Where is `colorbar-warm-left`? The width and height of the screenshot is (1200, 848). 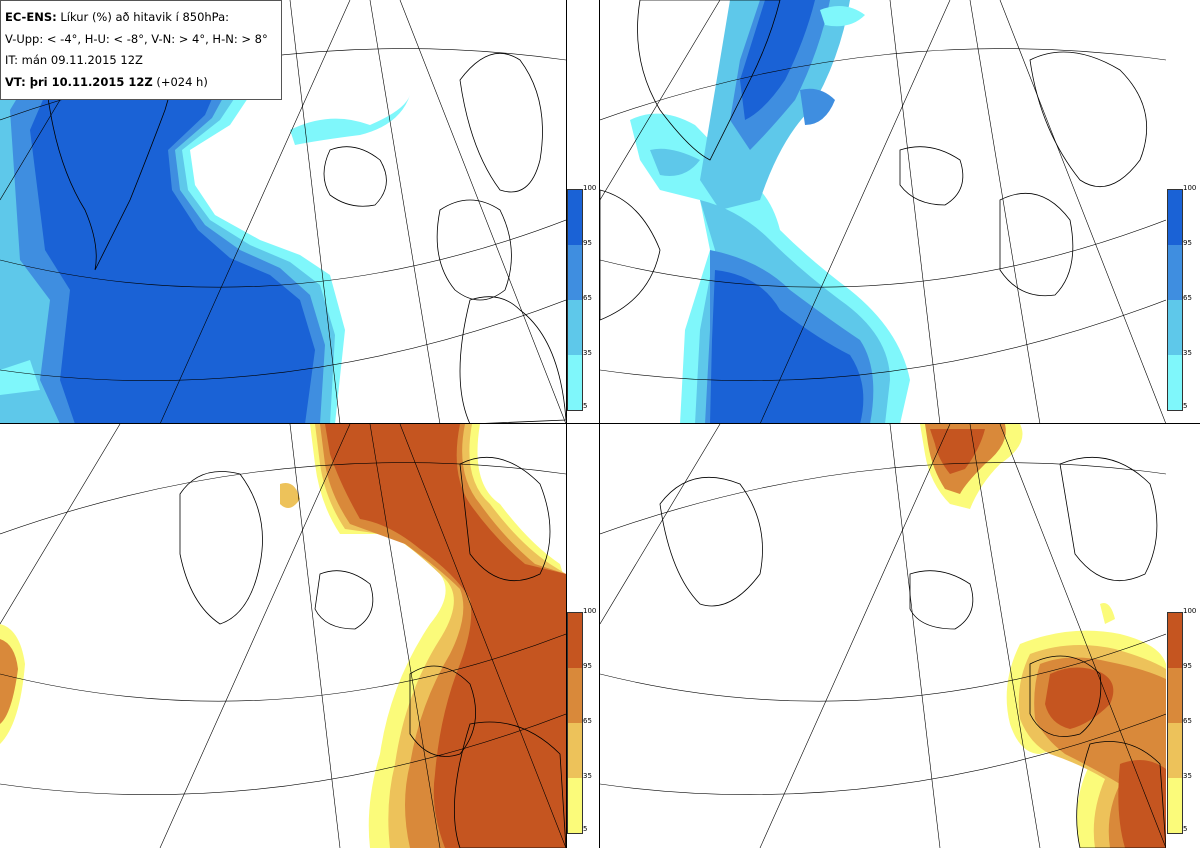
colorbar-warm-left is located at coordinates (575, 723).